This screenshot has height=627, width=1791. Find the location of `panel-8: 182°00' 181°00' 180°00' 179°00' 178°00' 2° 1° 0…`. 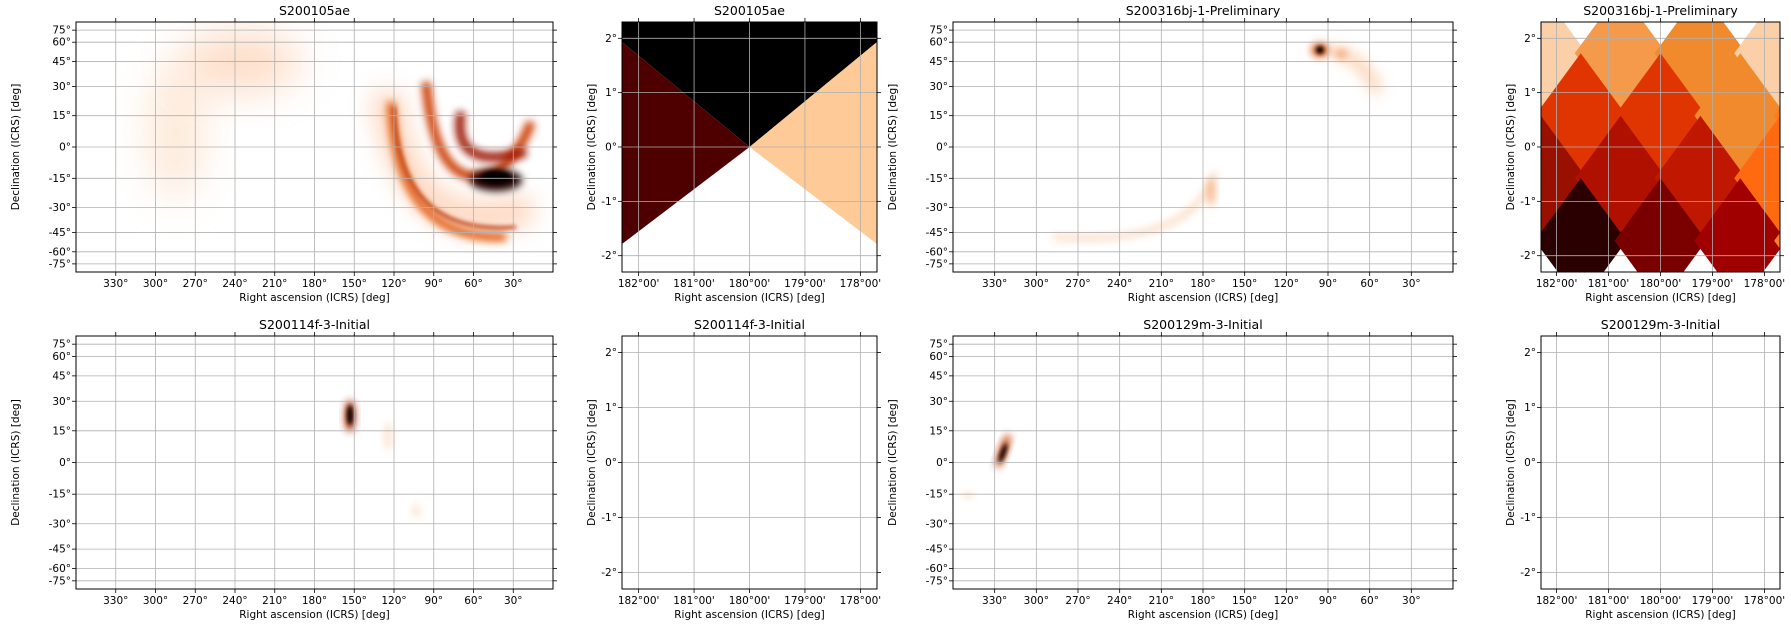

panel-8: 182°00' 181°00' 180°00' 179°00' 178°00' 2° 1° 0… is located at coordinates (1645, 469).